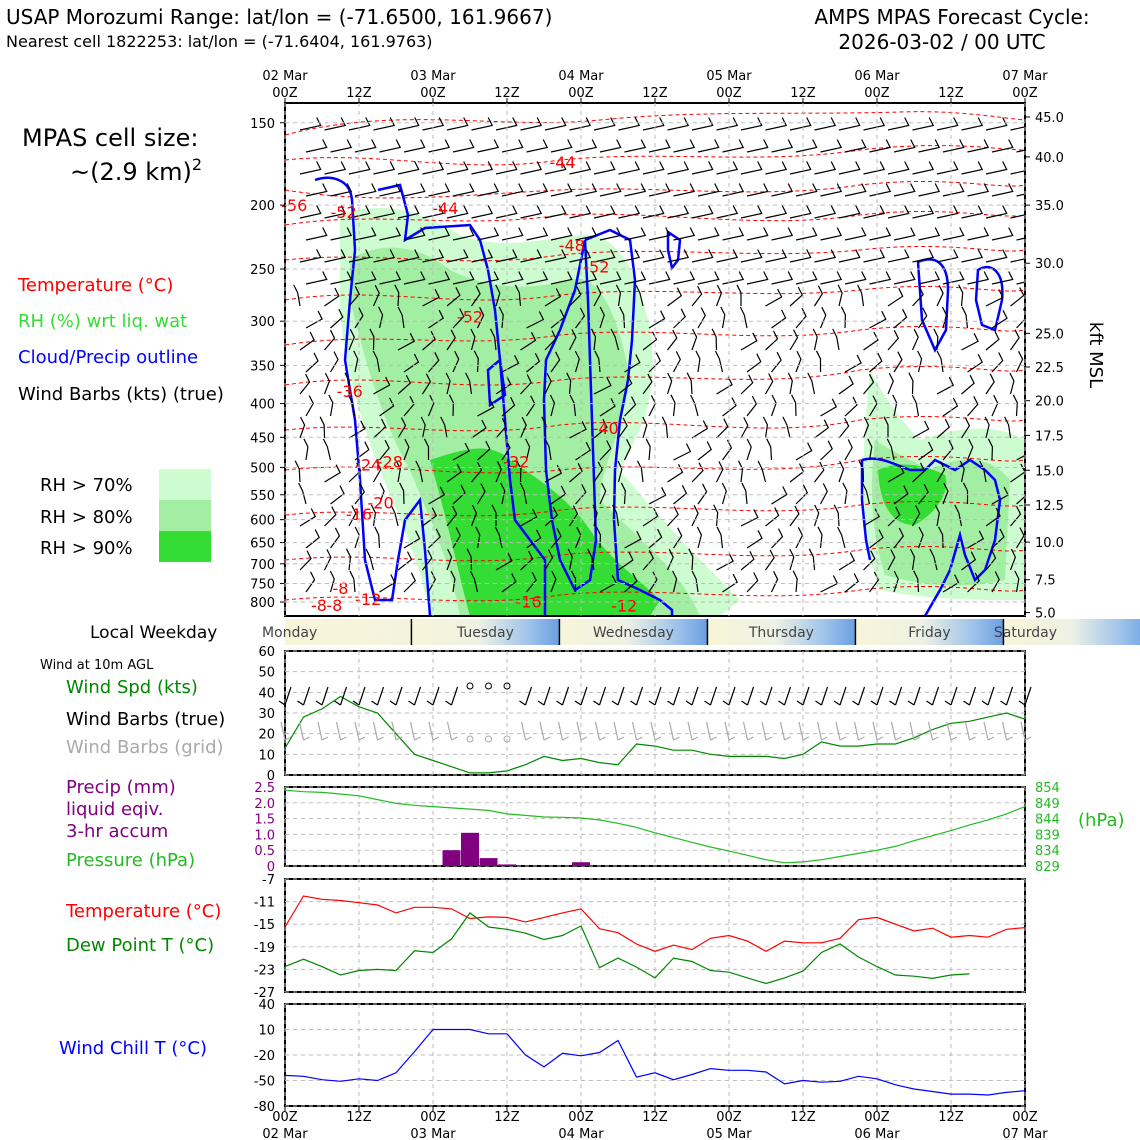 This screenshot has width=1140, height=1140. Describe the element at coordinates (596, 267) in the screenshot. I see `temp-contour-label: -52` at that location.